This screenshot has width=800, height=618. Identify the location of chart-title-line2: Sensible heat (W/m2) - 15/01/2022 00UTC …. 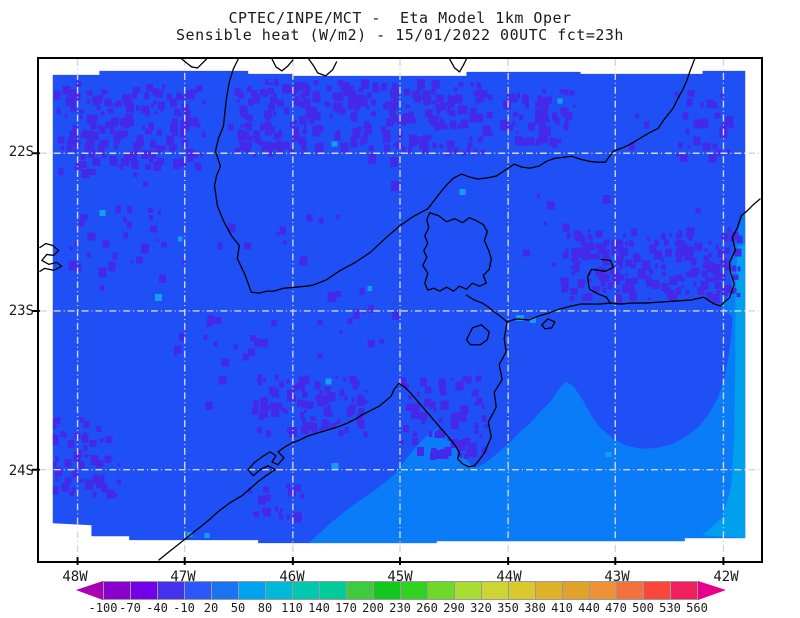
(400, 35).